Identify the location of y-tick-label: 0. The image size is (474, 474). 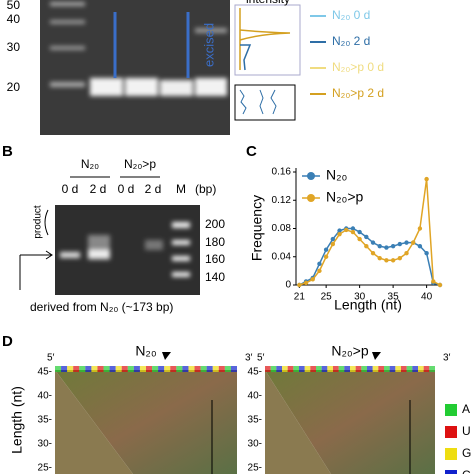
(288, 285).